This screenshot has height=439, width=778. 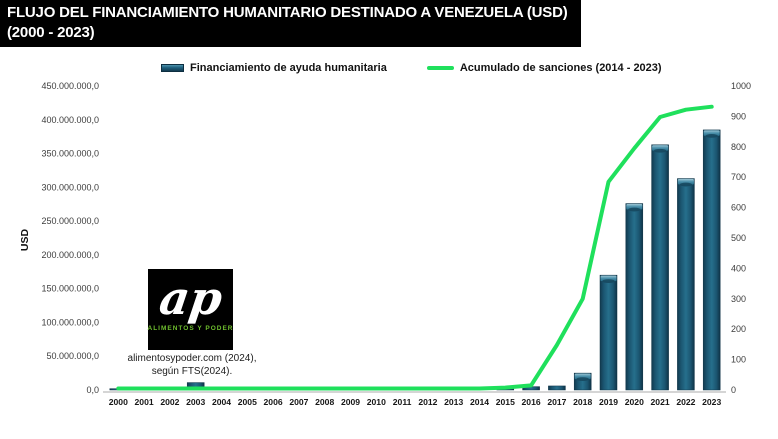 I want to click on y-right-tick-label: 800, so click(x=738, y=147).